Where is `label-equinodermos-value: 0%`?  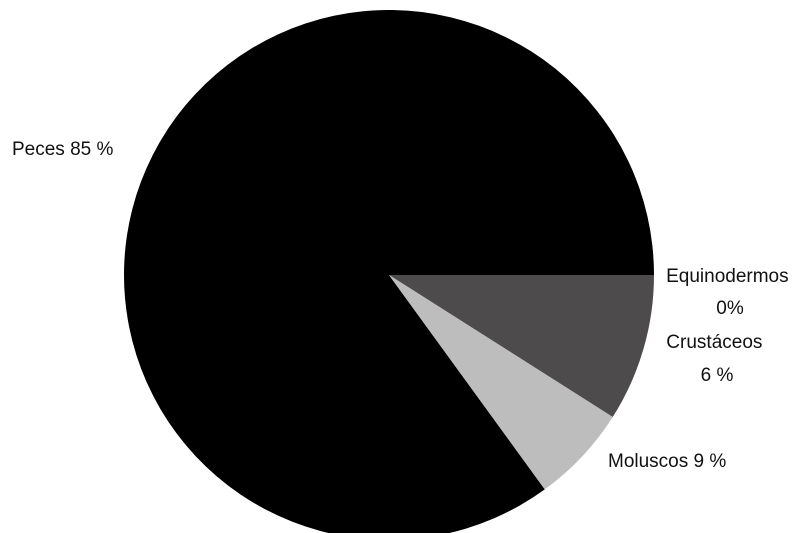
label-equinodermos-value: 0% is located at coordinates (730, 308).